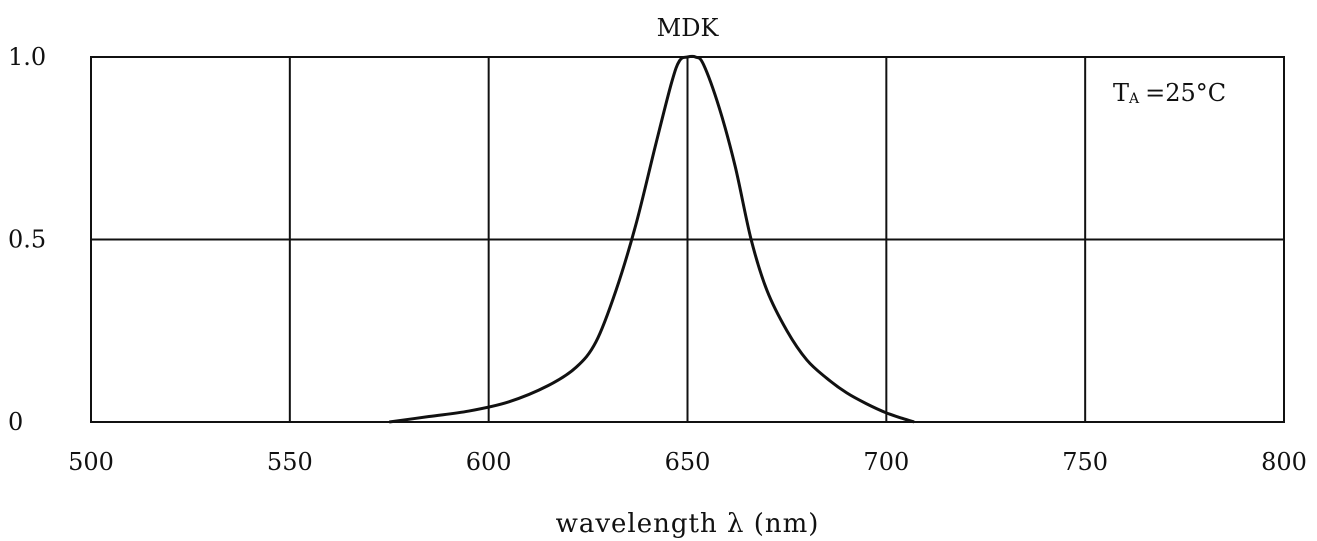 Image resolution: width=1317 pixels, height=541 pixels. What do you see at coordinates (15, 422) in the screenshot?
I see `y-tick-label: 0` at bounding box center [15, 422].